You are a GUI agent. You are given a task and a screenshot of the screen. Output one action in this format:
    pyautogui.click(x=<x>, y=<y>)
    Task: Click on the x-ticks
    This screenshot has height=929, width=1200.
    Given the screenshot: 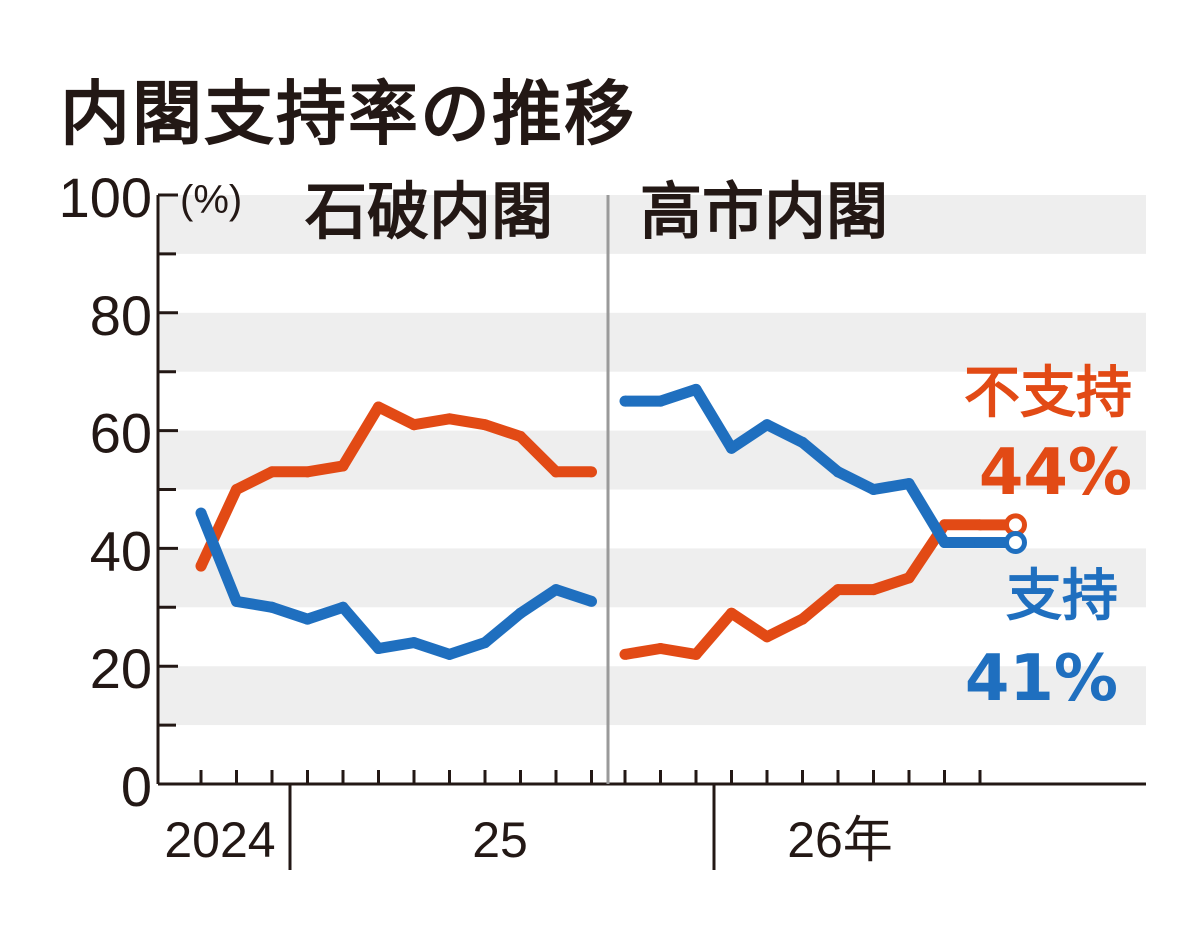 What is the action you would take?
    pyautogui.click(x=590, y=777)
    